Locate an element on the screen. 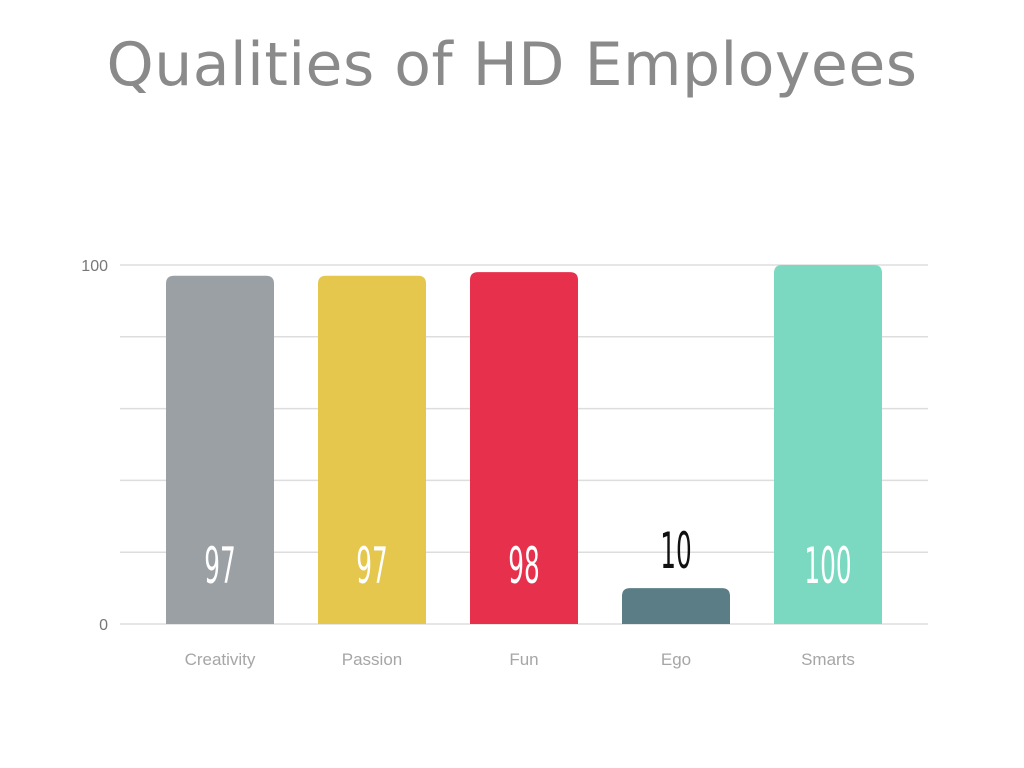 The height and width of the screenshot is (768, 1024). category-label: Fun is located at coordinates (523, 659).